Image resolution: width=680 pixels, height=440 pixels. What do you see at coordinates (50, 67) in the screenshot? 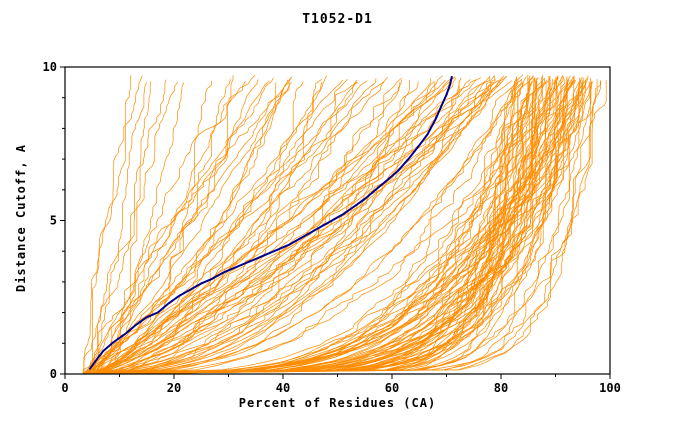
I see `y-tick-label: 10` at bounding box center [50, 67].